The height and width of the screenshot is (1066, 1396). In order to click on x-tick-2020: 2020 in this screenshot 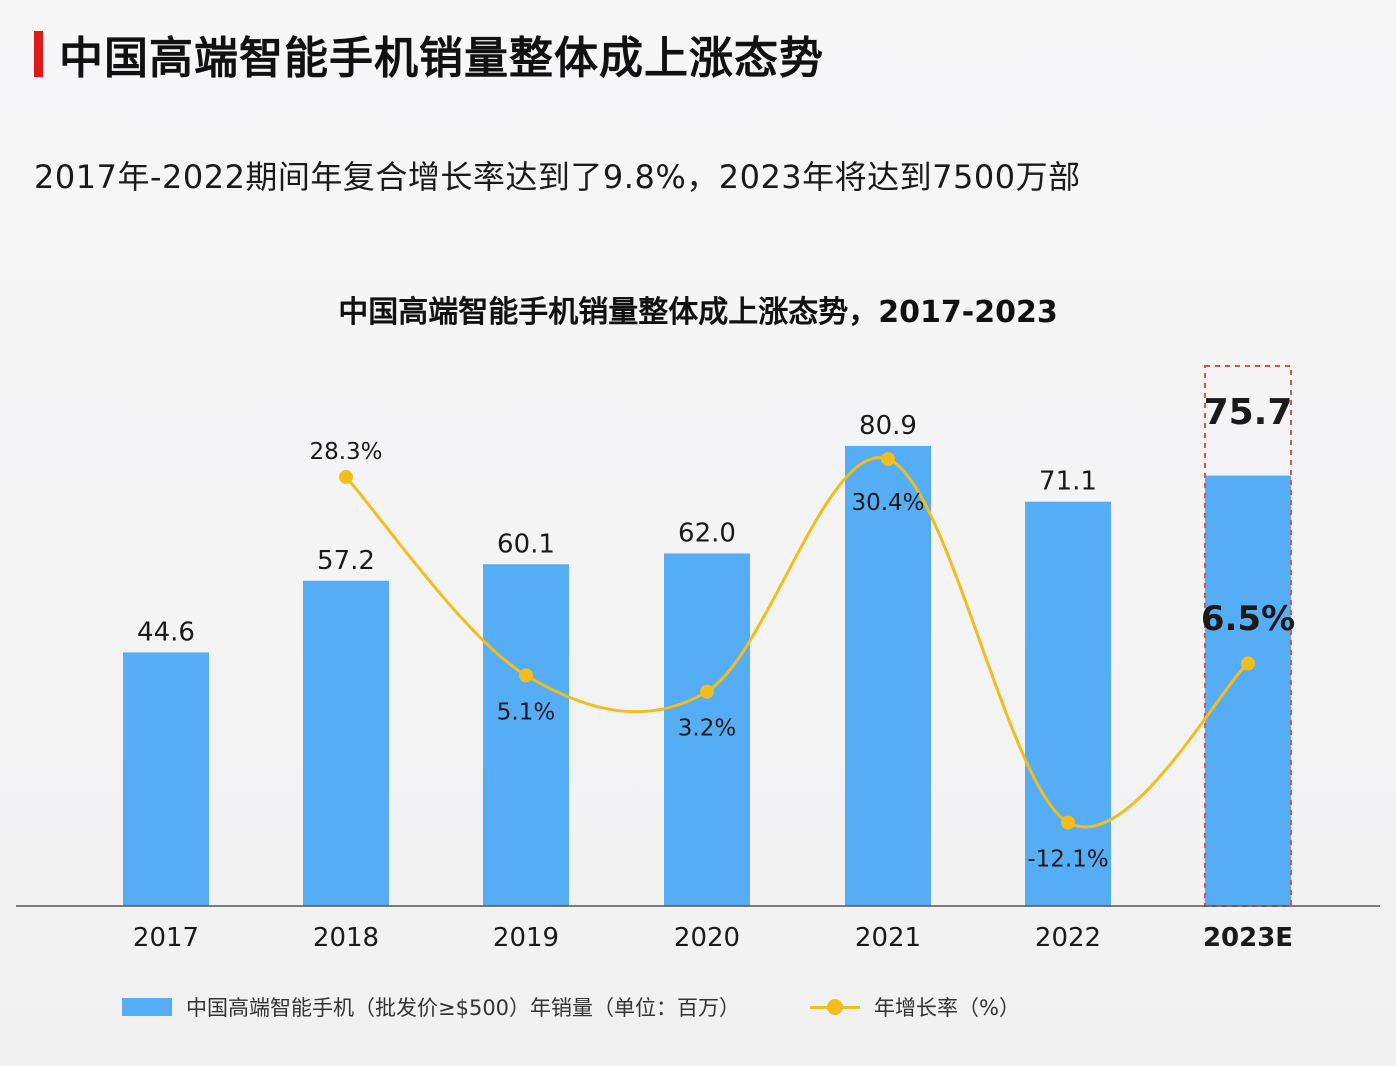, I will do `click(707, 938)`.